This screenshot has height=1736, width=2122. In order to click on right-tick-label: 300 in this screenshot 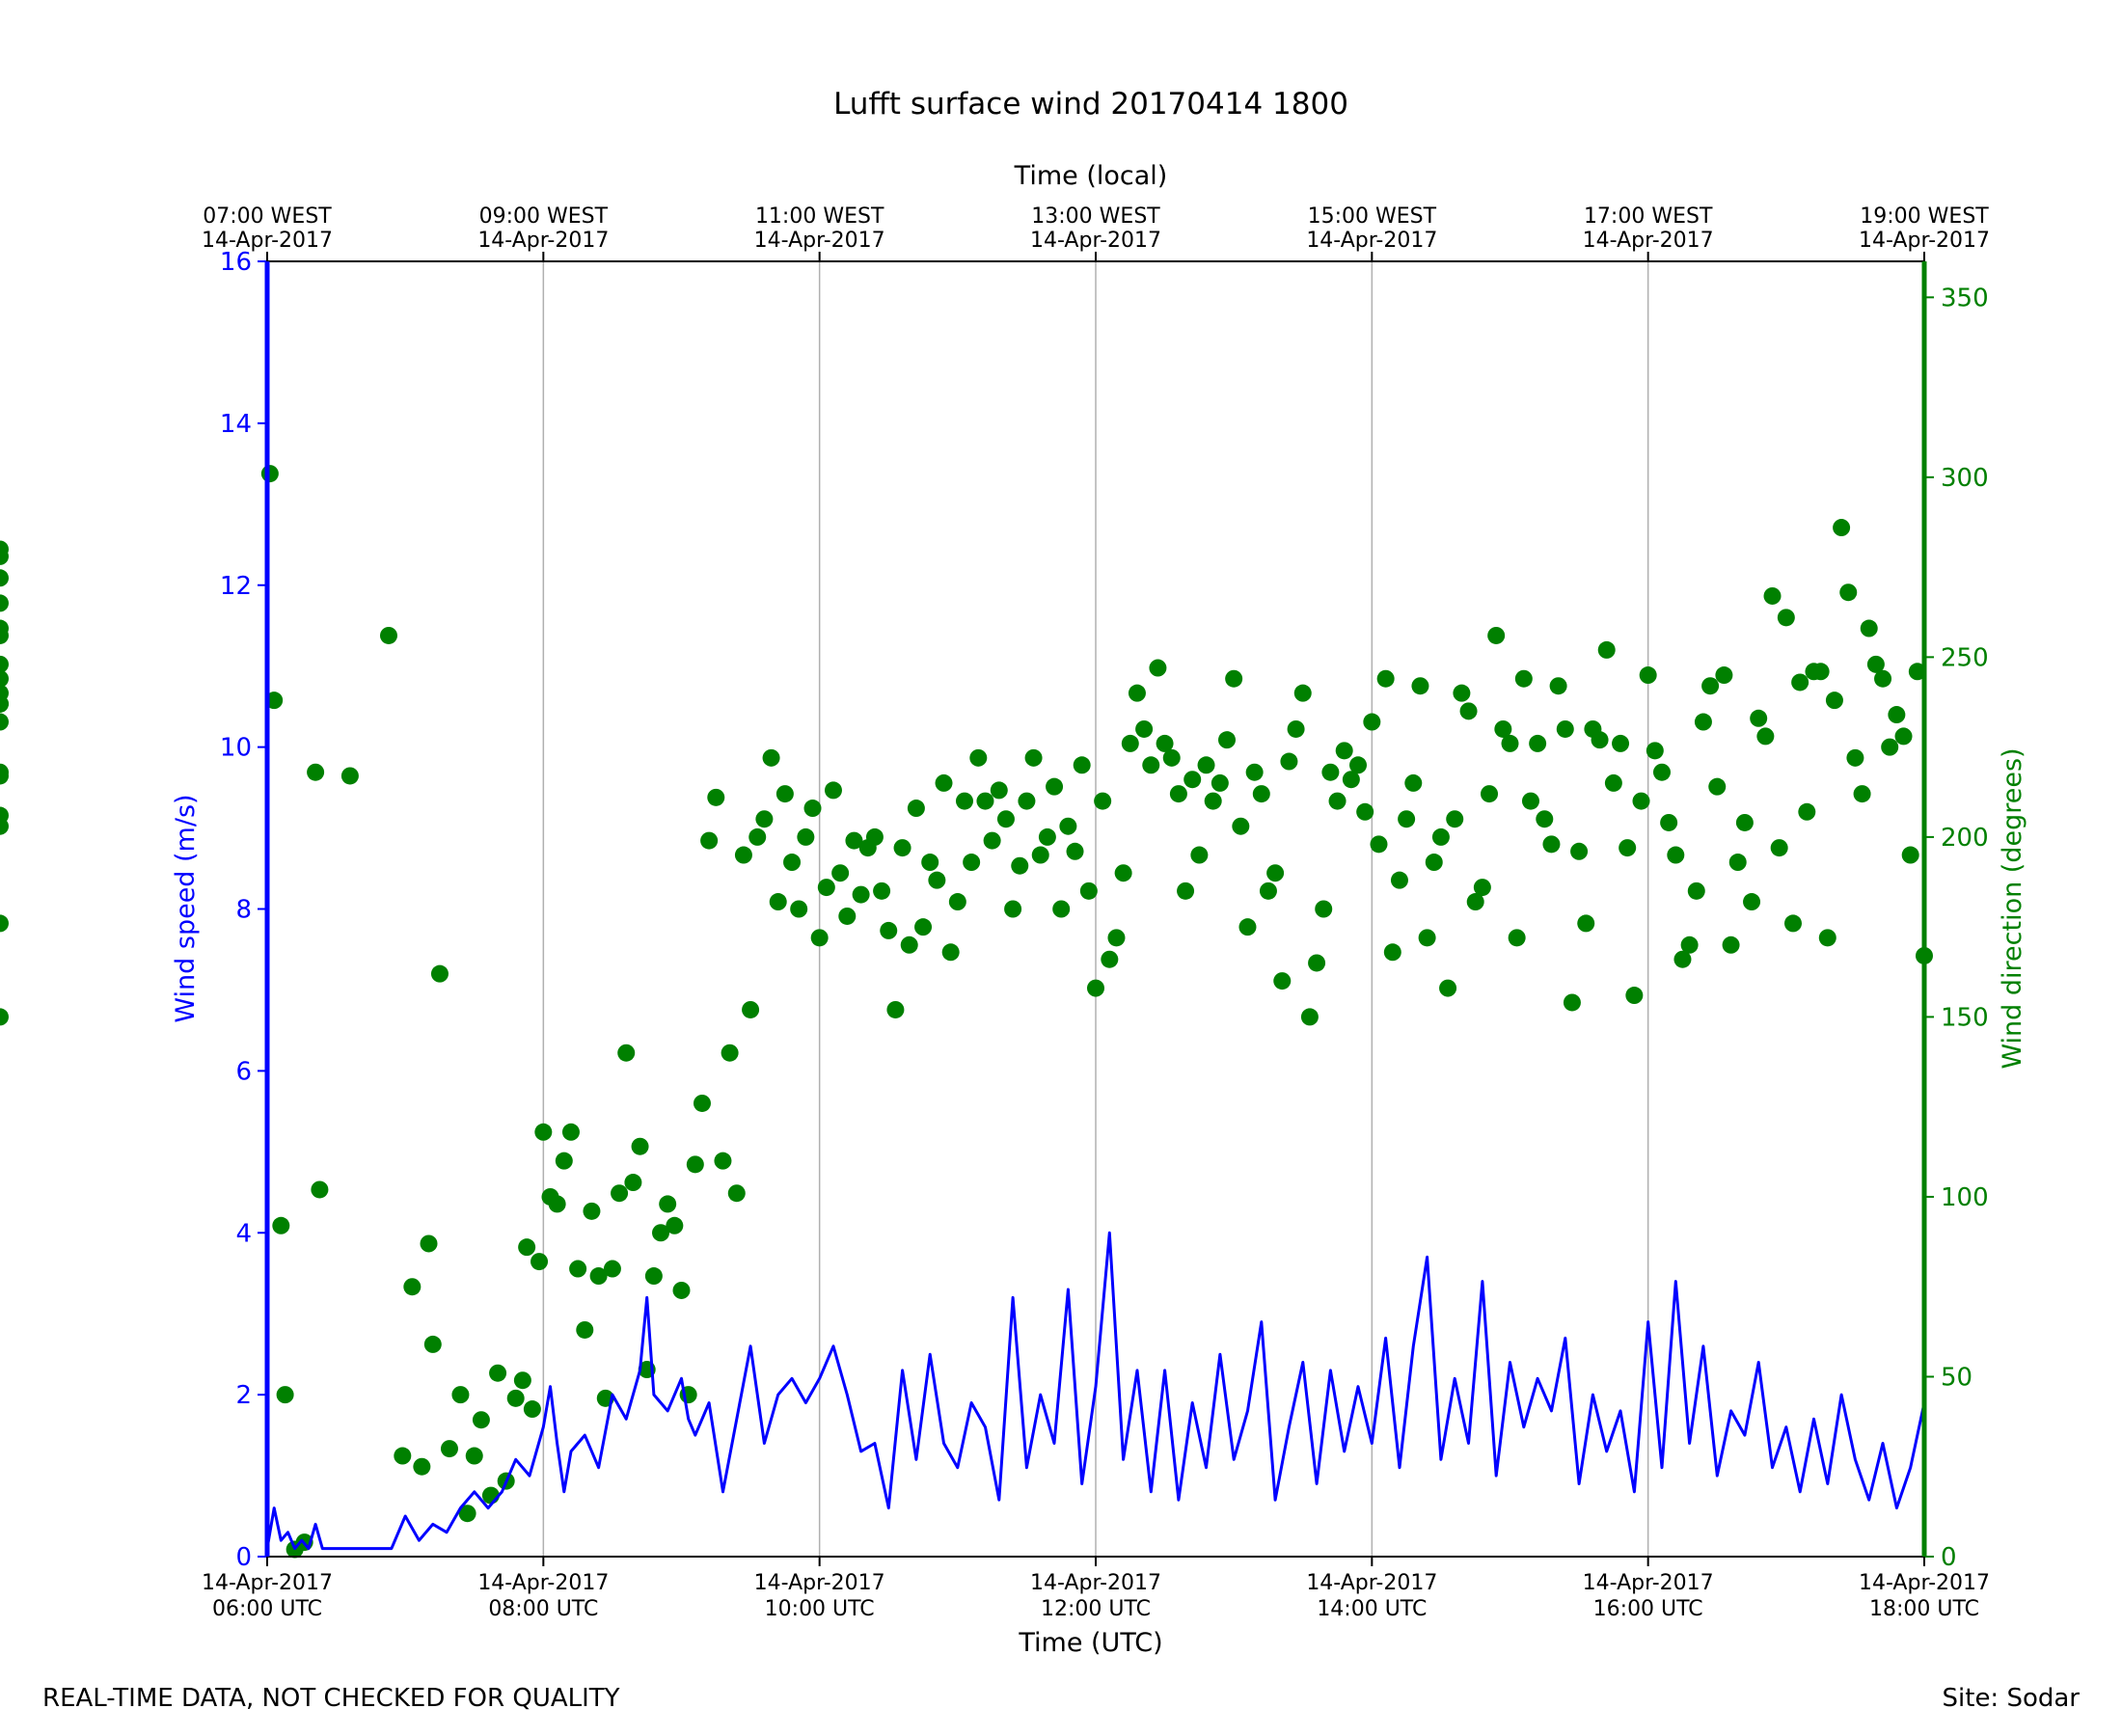, I will do `click(1965, 478)`.